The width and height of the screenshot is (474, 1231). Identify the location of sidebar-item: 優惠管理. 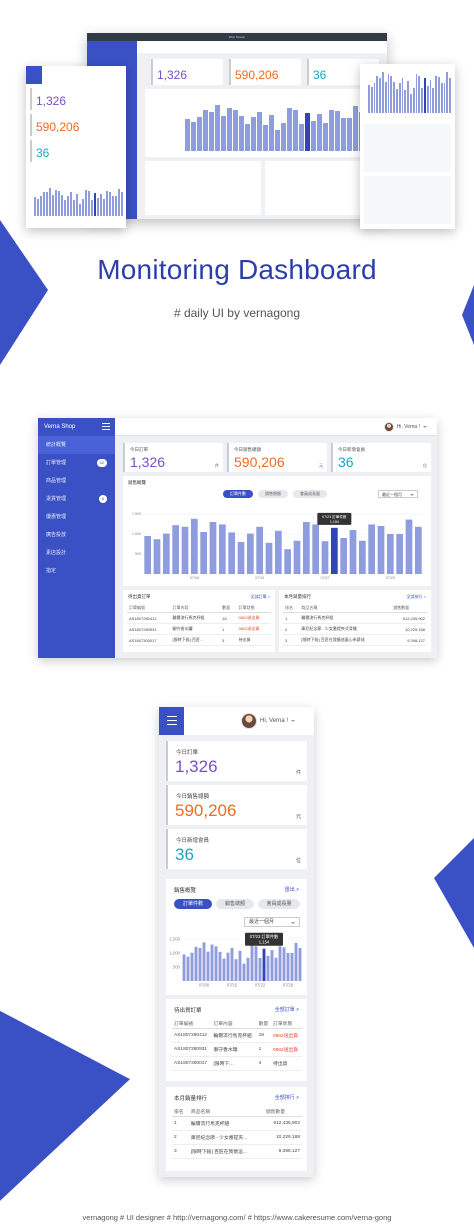
(76, 517).